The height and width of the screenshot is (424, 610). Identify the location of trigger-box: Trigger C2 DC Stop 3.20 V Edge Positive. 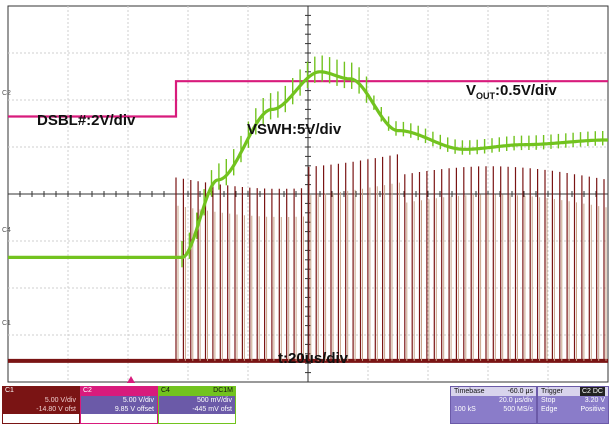
(573, 405).